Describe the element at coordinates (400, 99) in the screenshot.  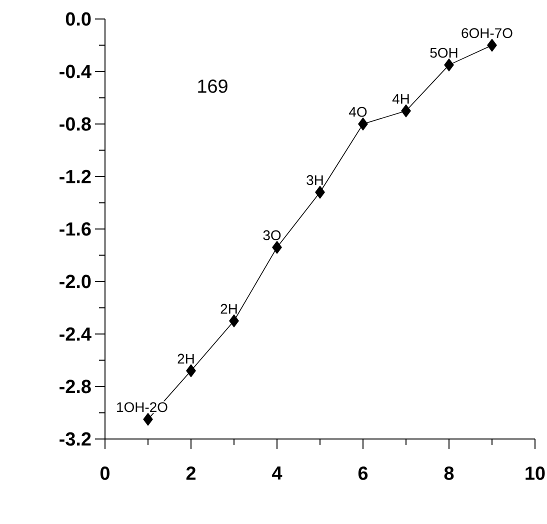
I see `annotation: 4H` at that location.